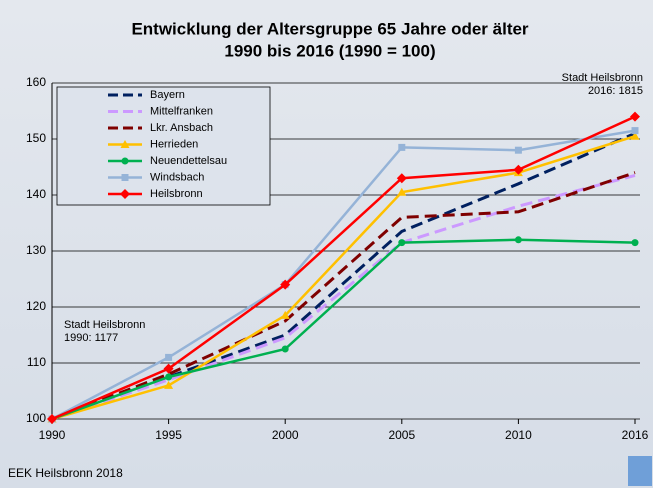 The height and width of the screenshot is (488, 653). Describe the element at coordinates (65, 473) in the screenshot. I see `source: EEK Heilsbronn 2018` at that location.